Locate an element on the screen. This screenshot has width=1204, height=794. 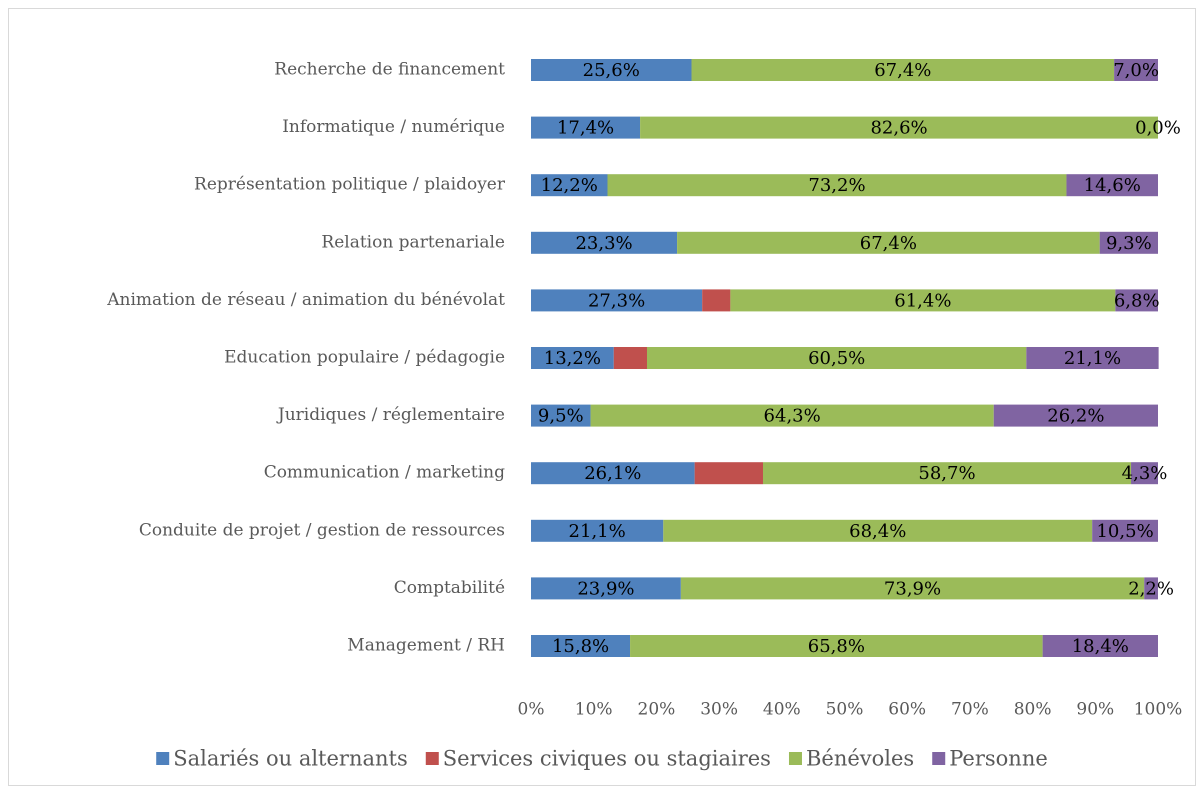
x-tick-label: 90% is located at coordinates (1095, 710).